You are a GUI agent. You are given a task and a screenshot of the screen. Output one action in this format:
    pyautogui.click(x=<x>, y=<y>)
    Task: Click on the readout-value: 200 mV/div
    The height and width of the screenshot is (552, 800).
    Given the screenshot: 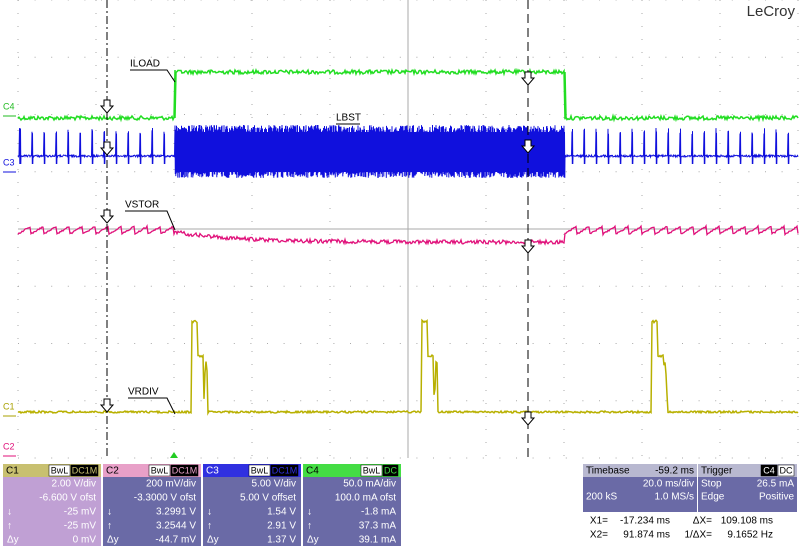 What is the action you would take?
    pyautogui.click(x=171, y=484)
    